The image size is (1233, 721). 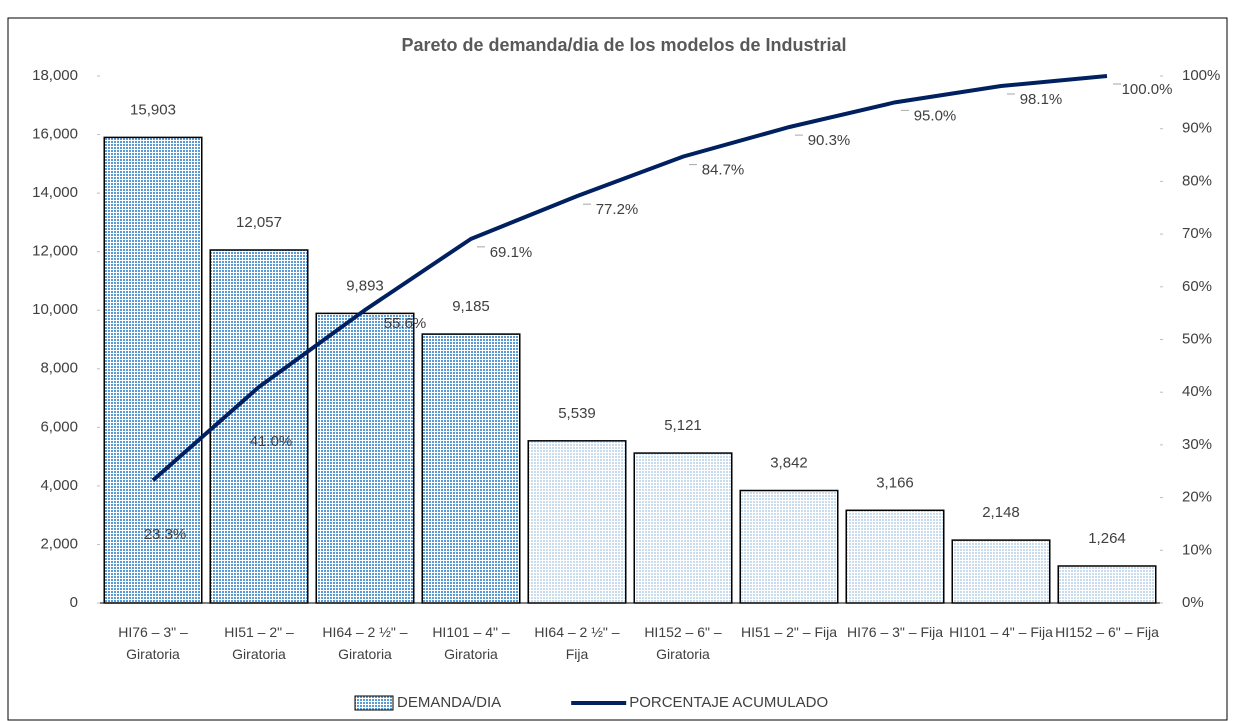 What do you see at coordinates (271, 441) in the screenshot?
I see `line-value-label: 41.0%` at bounding box center [271, 441].